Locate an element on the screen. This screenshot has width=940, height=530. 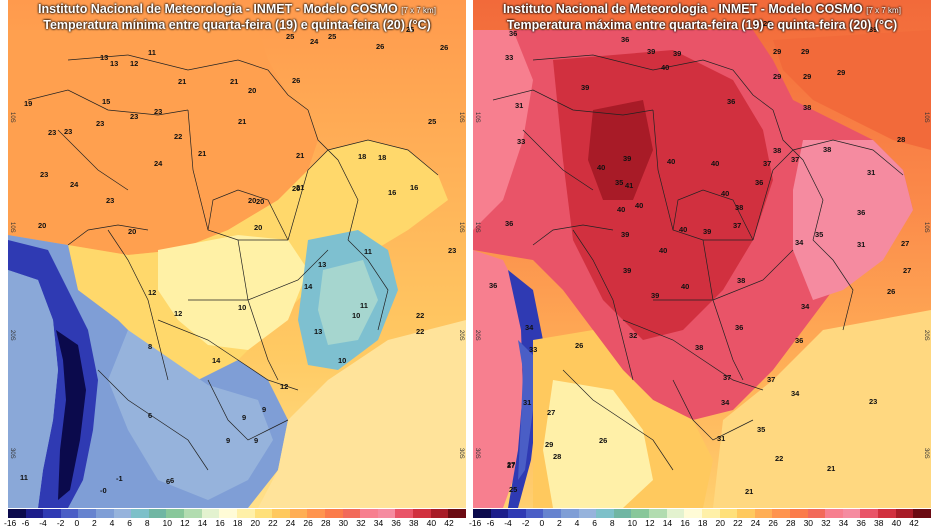
min-lat-label: 30S is located at coordinates (461, 453).